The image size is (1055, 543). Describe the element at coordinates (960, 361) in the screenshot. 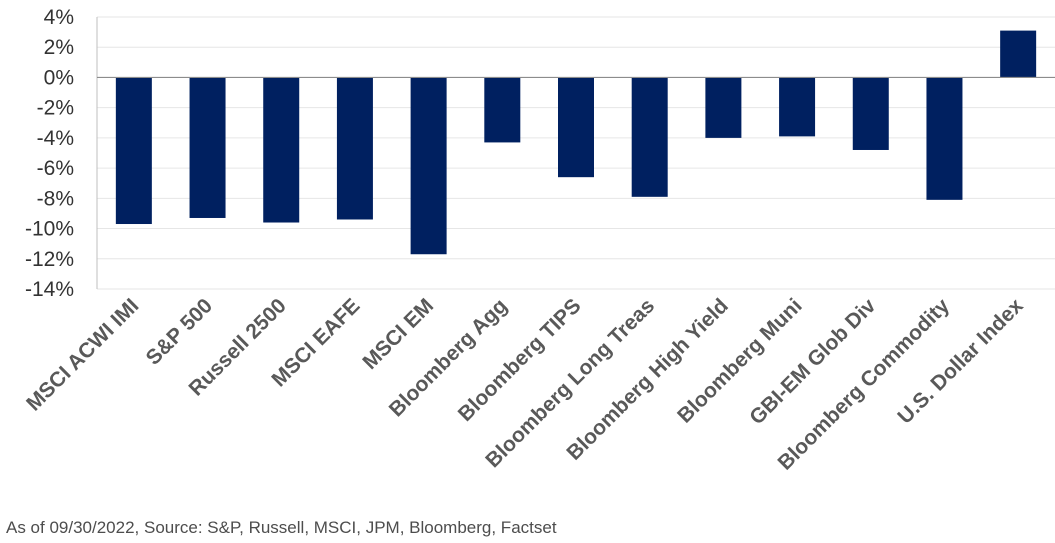

I see `x-category-label: U.S. Dollar Index` at that location.